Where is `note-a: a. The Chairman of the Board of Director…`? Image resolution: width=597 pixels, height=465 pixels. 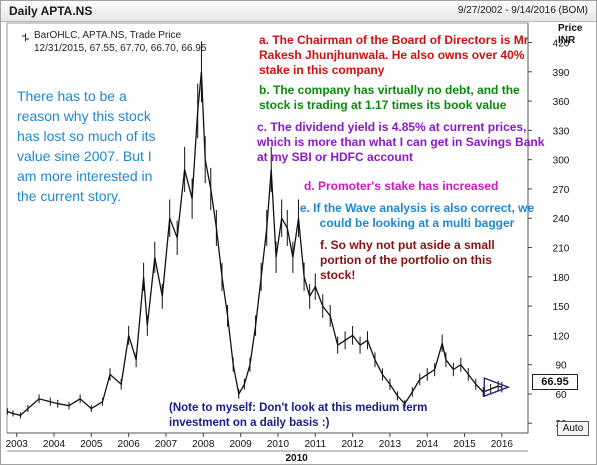
note-a: a. The Chairman of the Board of Director… is located at coordinates (394, 55).